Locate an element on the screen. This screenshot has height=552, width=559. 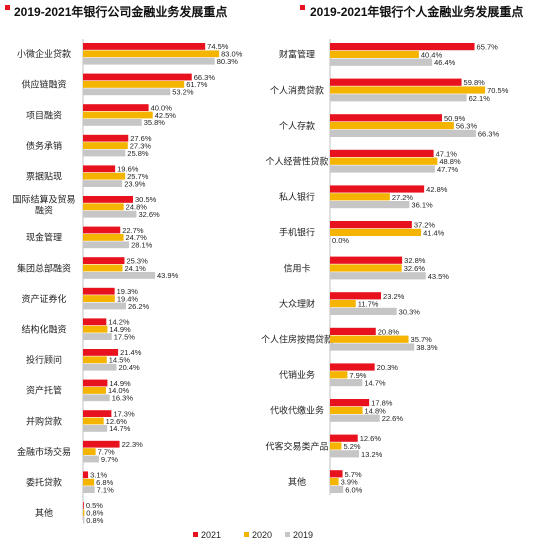
value-label: 14.9% is located at coordinates (120, 383).